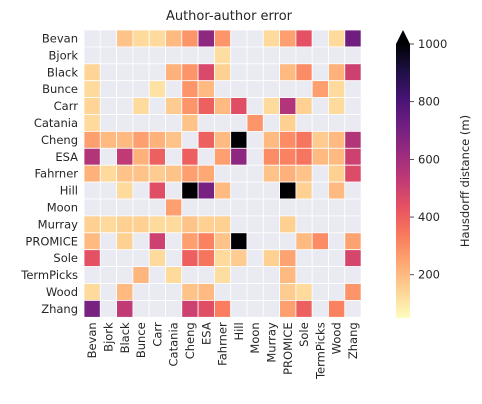 This screenshot has height=404, width=482. Describe the element at coordinates (432, 44) in the screenshot. I see `colorbar-tick-label: 1000` at that location.